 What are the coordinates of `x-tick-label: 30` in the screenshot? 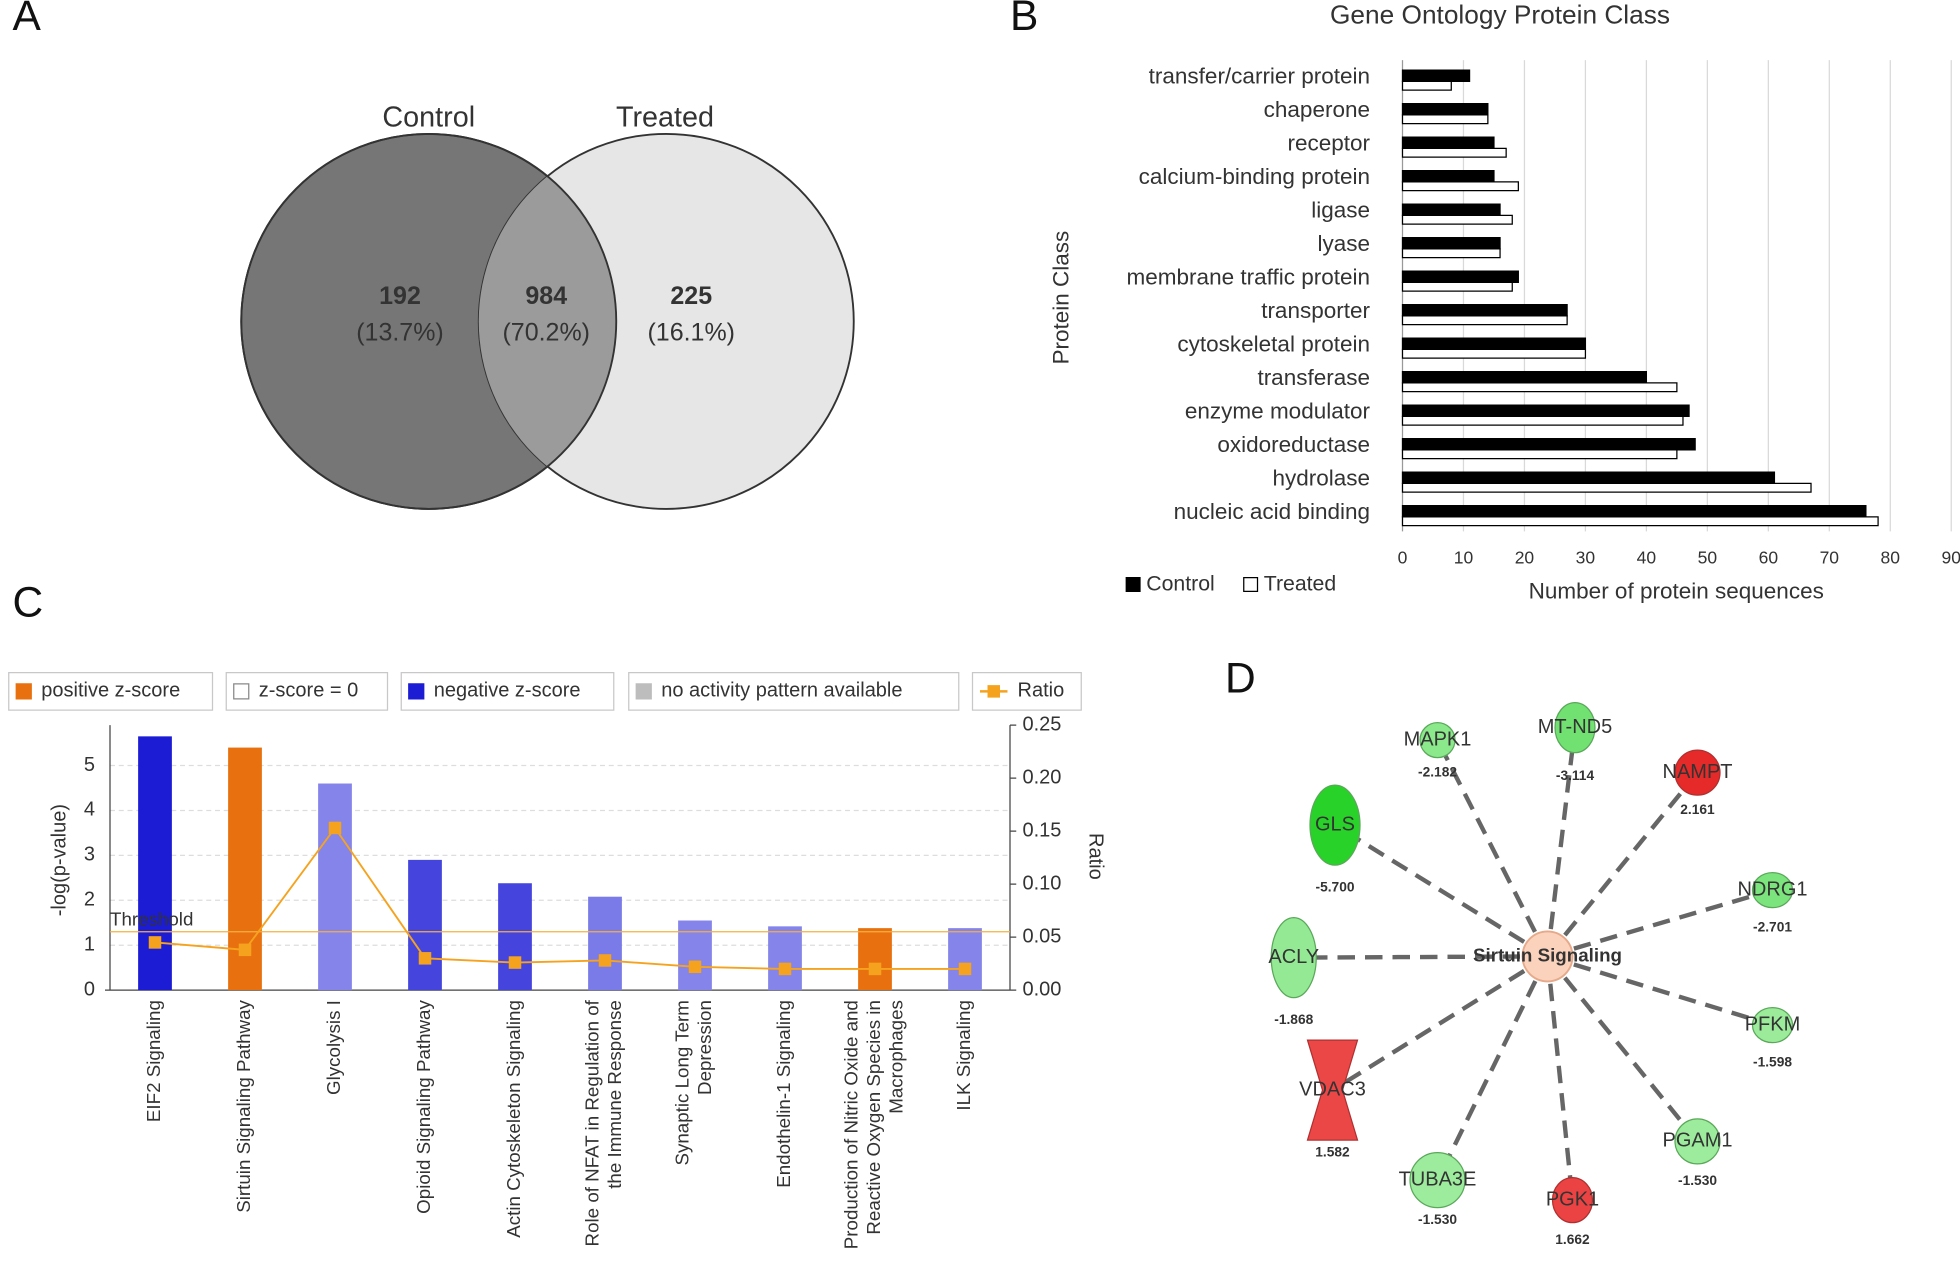 It's located at (1586, 558).